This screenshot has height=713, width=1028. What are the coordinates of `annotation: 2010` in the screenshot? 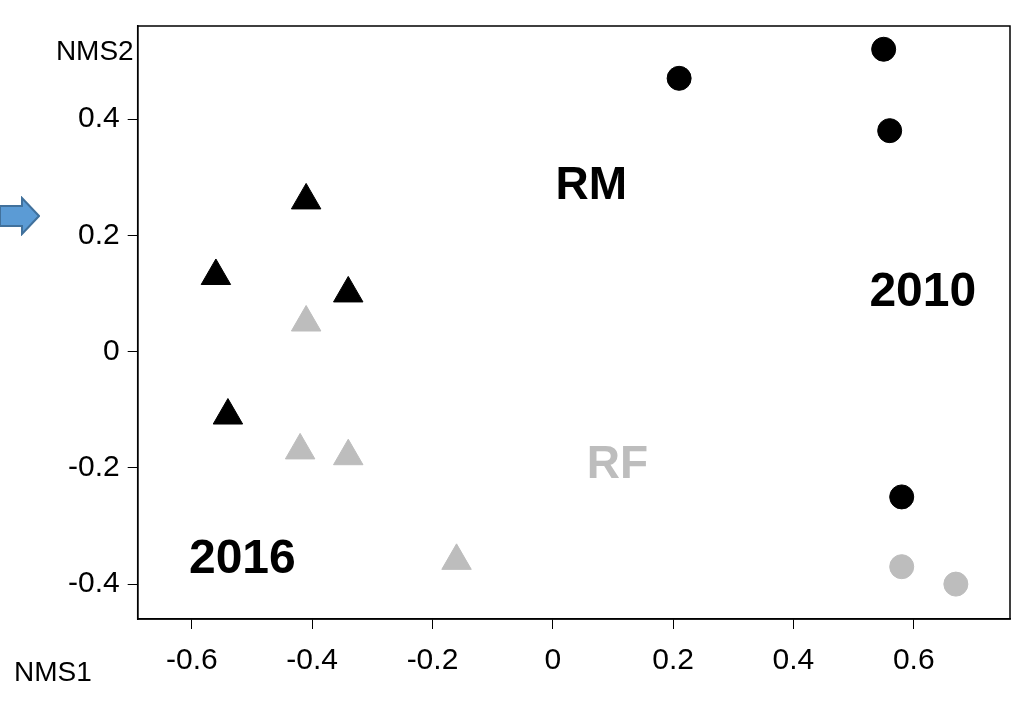 It's located at (923, 290).